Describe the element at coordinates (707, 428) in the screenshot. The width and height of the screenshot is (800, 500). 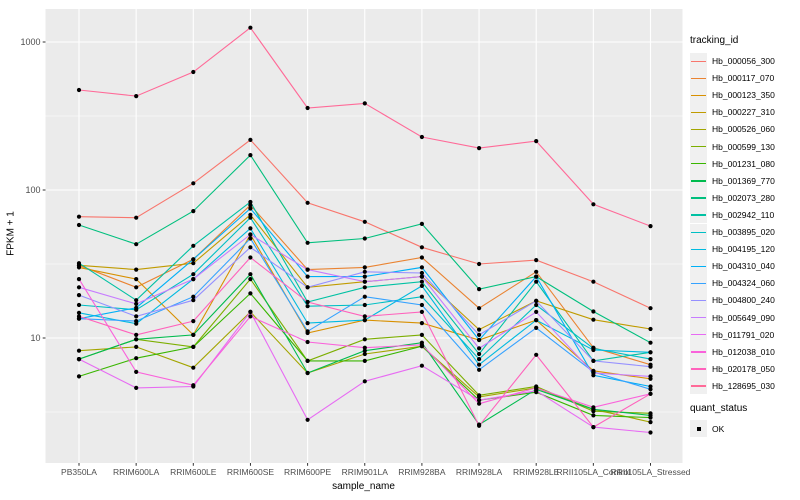
I see `legend-item-quant-OK: OK` at that location.